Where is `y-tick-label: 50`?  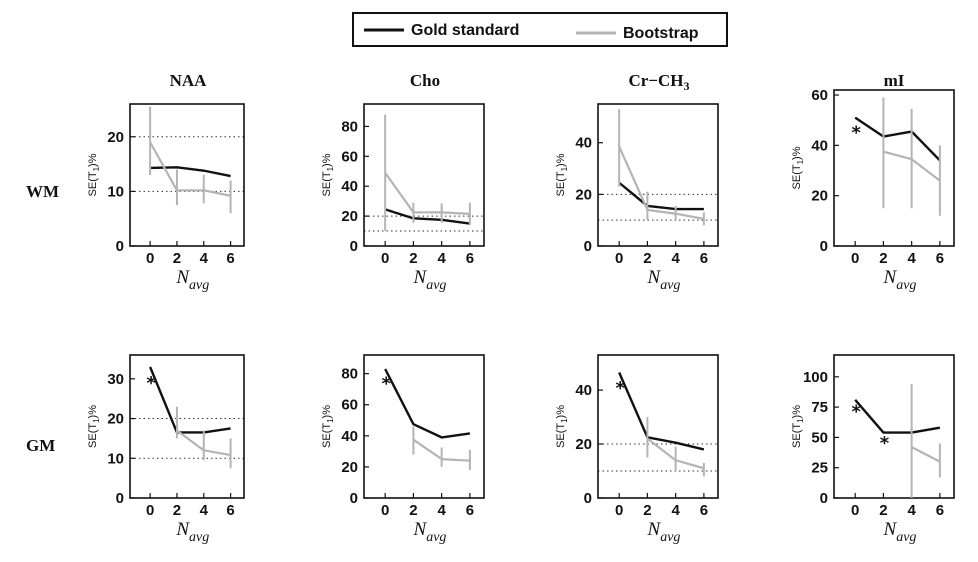
y-tick-label: 50 is located at coordinates (819, 437).